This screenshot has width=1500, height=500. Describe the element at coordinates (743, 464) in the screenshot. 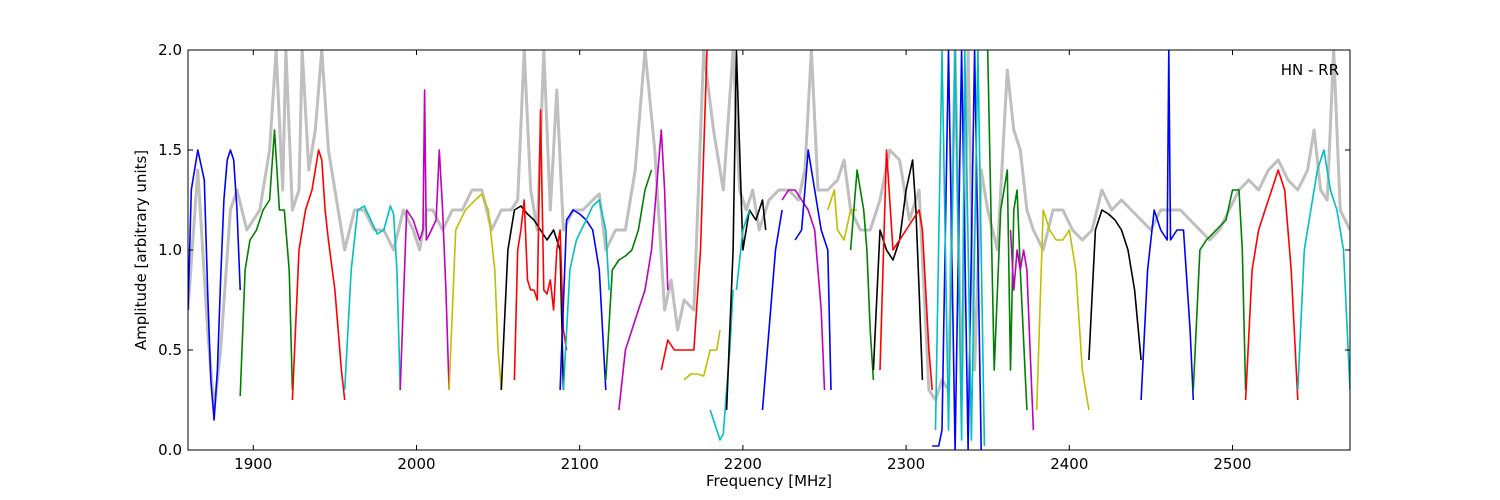

I see `x-tick-label: 2200` at that location.